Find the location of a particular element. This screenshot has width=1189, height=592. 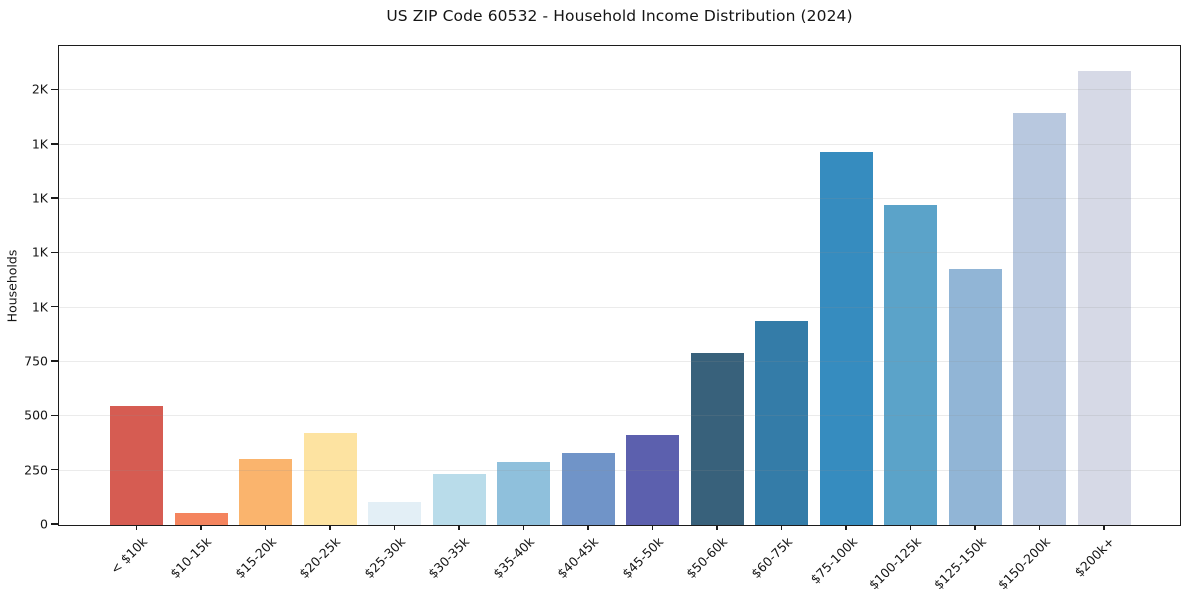

x-tick-label: $35-40k is located at coordinates (514, 558).